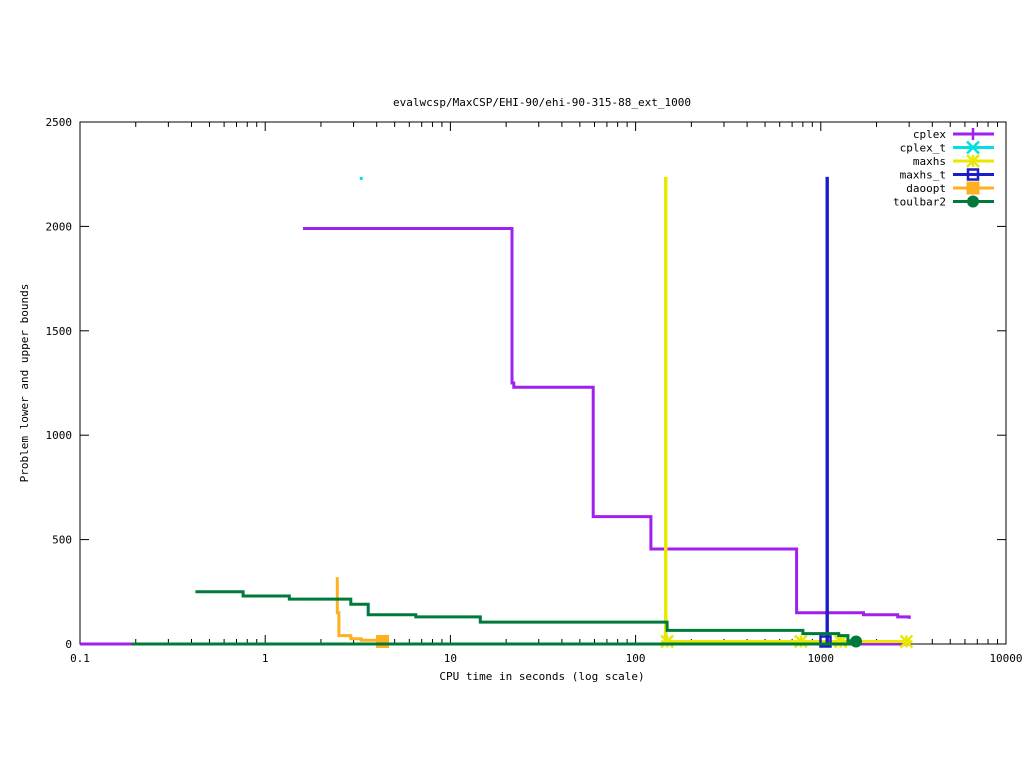  I want to click on x-tick-label: 0.1, so click(80, 658).